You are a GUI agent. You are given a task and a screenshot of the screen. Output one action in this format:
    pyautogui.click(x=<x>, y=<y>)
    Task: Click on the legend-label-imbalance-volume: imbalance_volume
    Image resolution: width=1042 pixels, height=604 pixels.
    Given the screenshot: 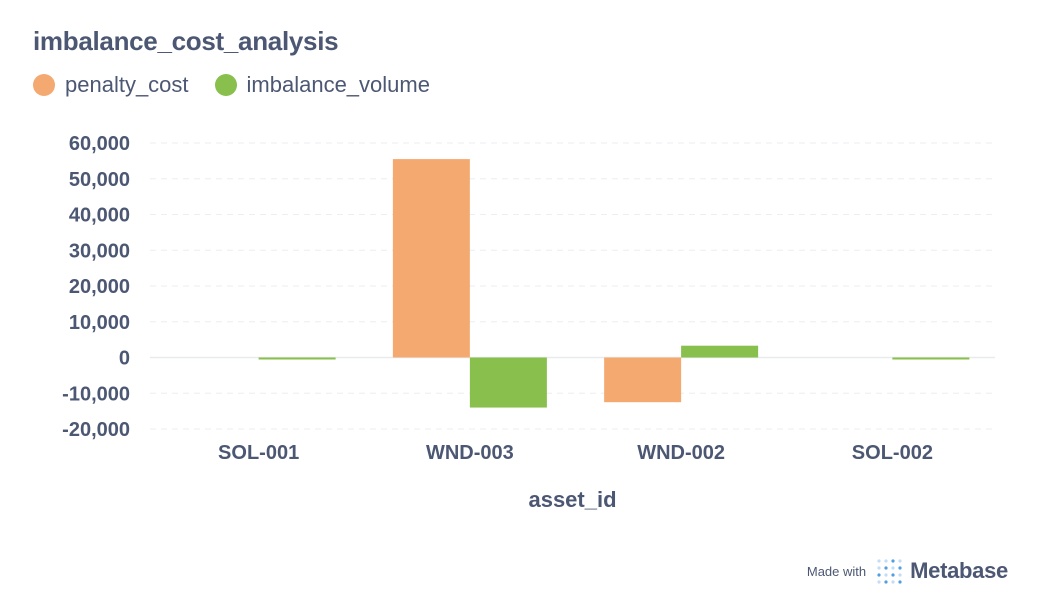 What is the action you would take?
    pyautogui.click(x=338, y=84)
    